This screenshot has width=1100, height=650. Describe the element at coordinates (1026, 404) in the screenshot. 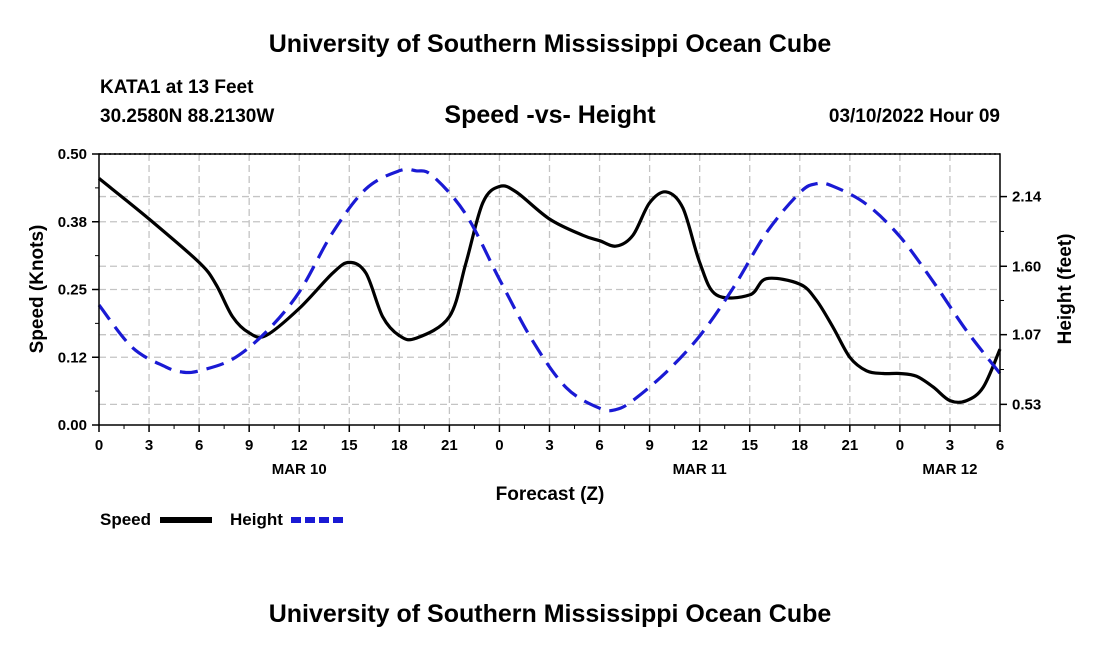

I see `y2-tick-label: 0.53` at that location.